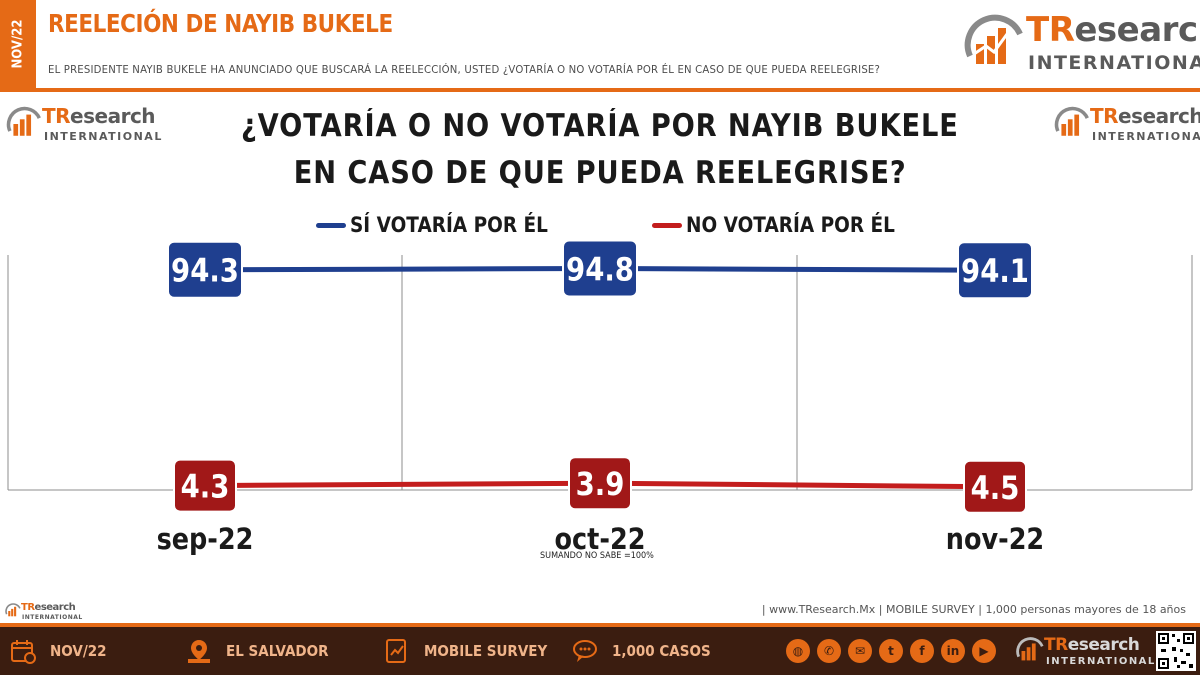 This screenshot has height=675, width=1200. I want to click on phone-icon: ✆, so click(829, 651).